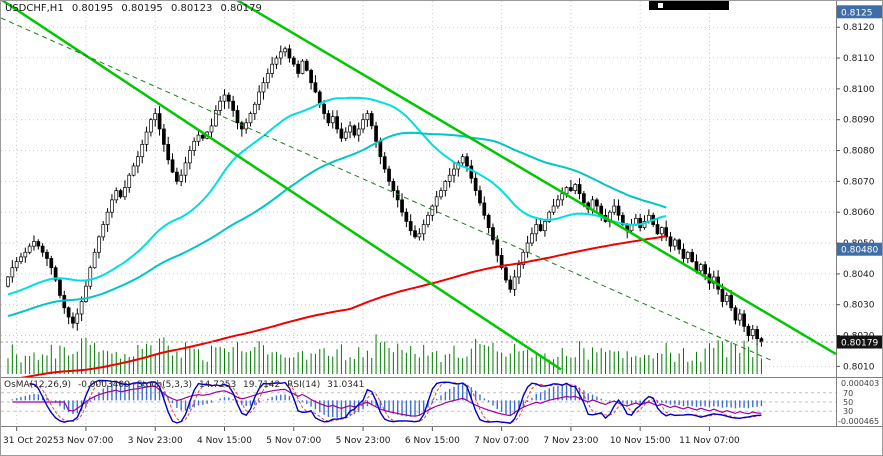 Image resolution: width=883 pixels, height=456 pixels. I want to click on ohlc-high: 0.80195, so click(142, 8).